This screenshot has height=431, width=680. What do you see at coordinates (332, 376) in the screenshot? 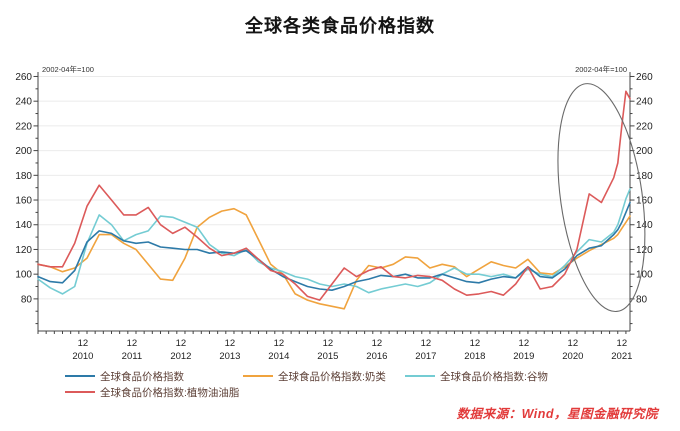
I see `legend-label-dairy: 全球食品价格指数:奶类` at bounding box center [332, 376].